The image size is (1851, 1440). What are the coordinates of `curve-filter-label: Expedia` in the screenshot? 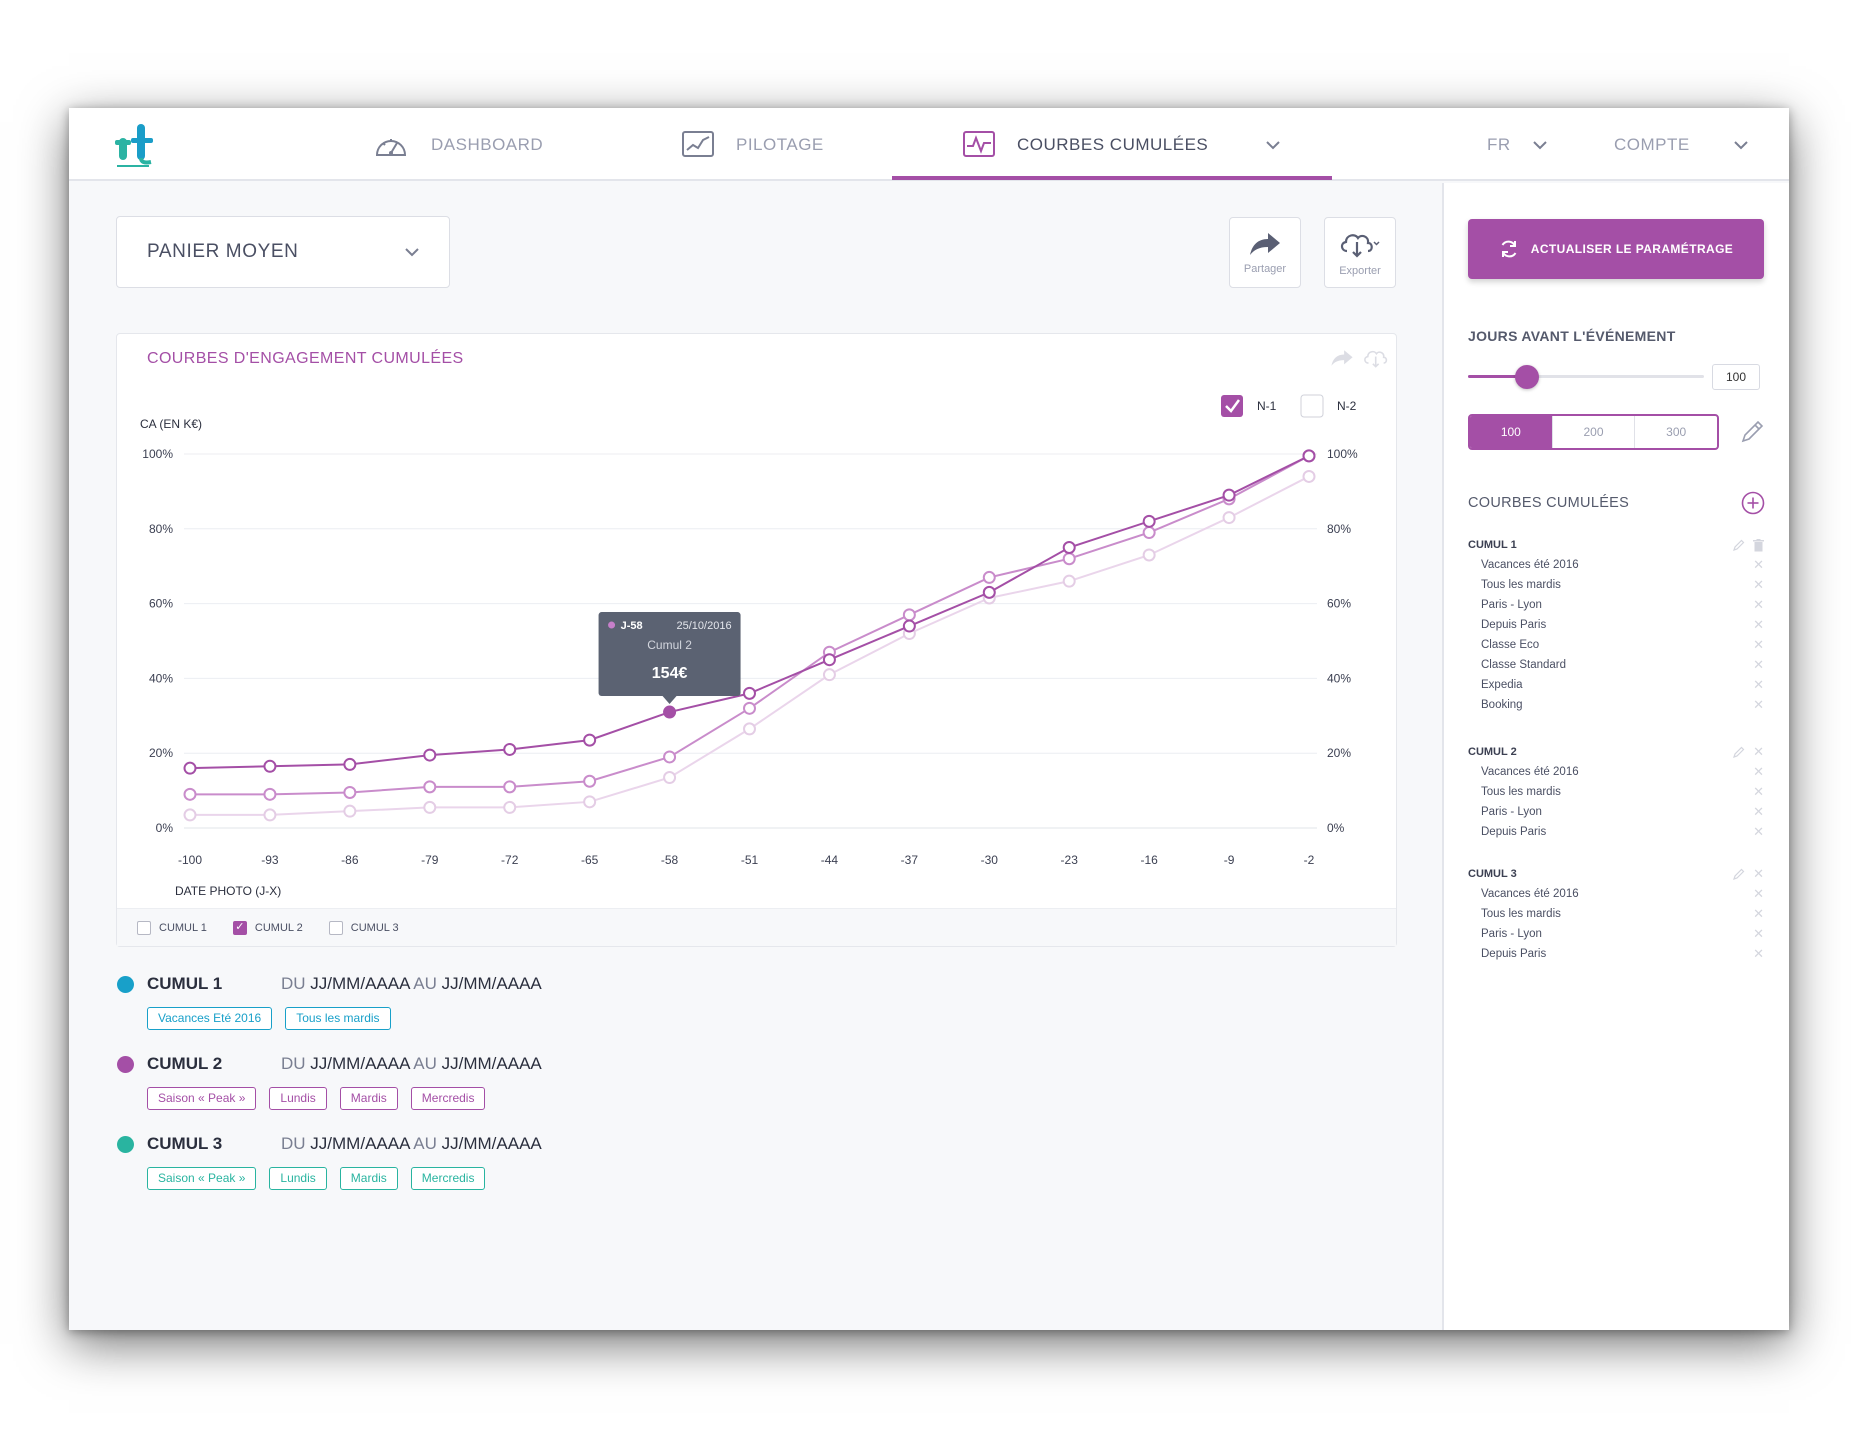 It's located at (1502, 685).